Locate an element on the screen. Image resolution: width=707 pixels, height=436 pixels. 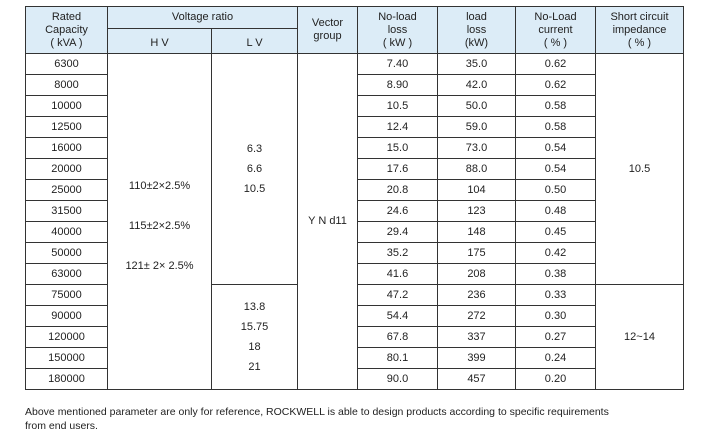
cell-no-load-loss: 90.0 is located at coordinates (397, 379).